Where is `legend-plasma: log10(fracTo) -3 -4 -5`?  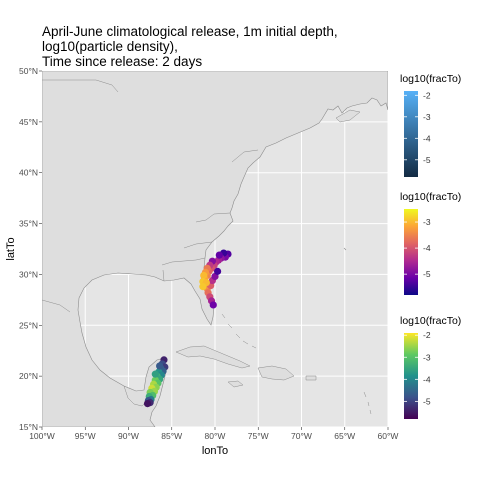
legend-plasma: log10(fracTo) -3 -4 -5 is located at coordinates (430, 243).